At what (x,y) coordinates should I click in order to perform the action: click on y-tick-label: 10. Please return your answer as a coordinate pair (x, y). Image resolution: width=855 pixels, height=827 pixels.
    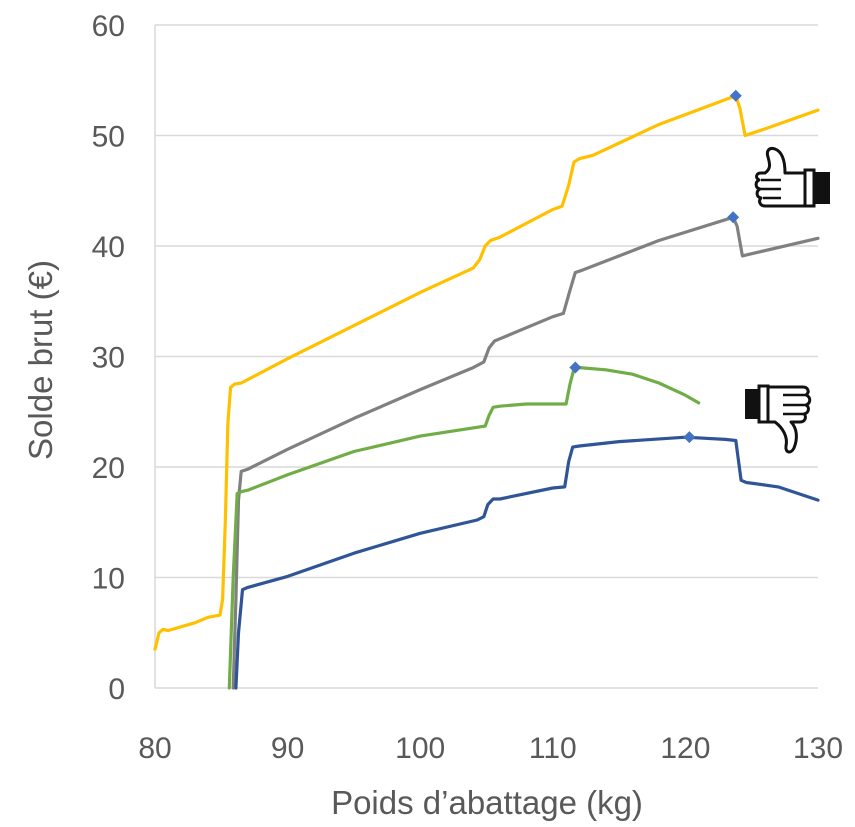
    Looking at the image, I should click on (108, 579).